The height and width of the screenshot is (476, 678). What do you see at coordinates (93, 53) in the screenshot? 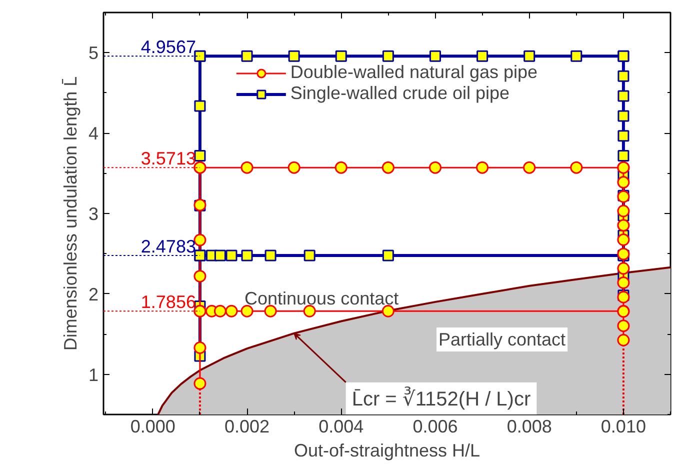
I see `y-tick-label: 5` at bounding box center [93, 53].